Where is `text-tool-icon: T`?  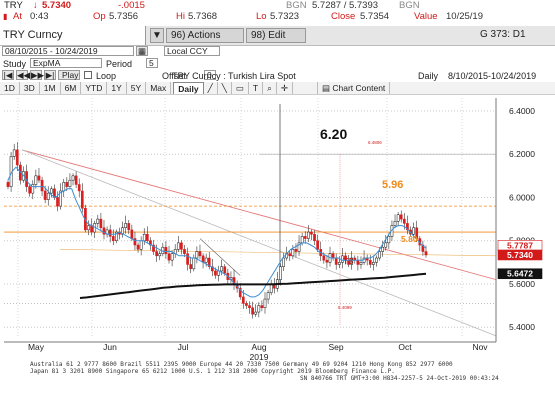 text-tool-icon: T is located at coordinates (256, 88).